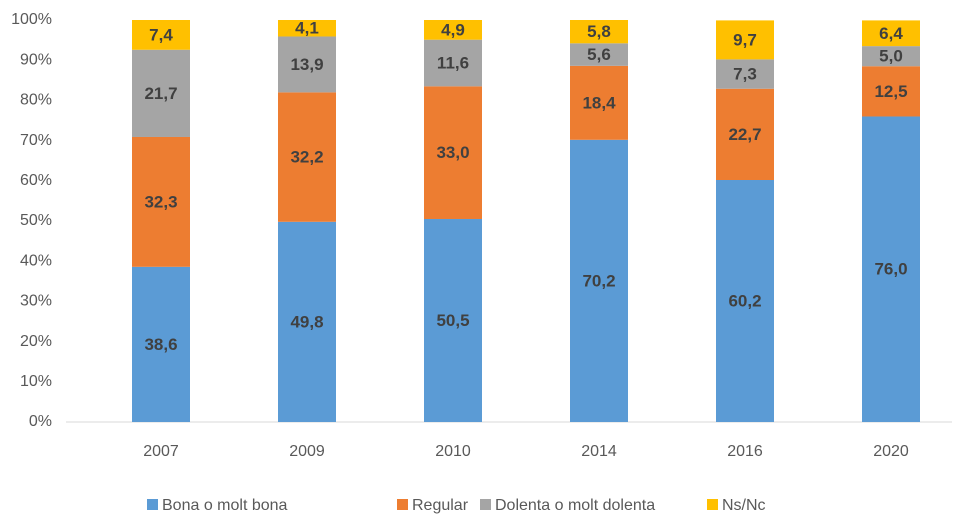 The image size is (957, 519). I want to click on value-label: 12,5, so click(890, 91).